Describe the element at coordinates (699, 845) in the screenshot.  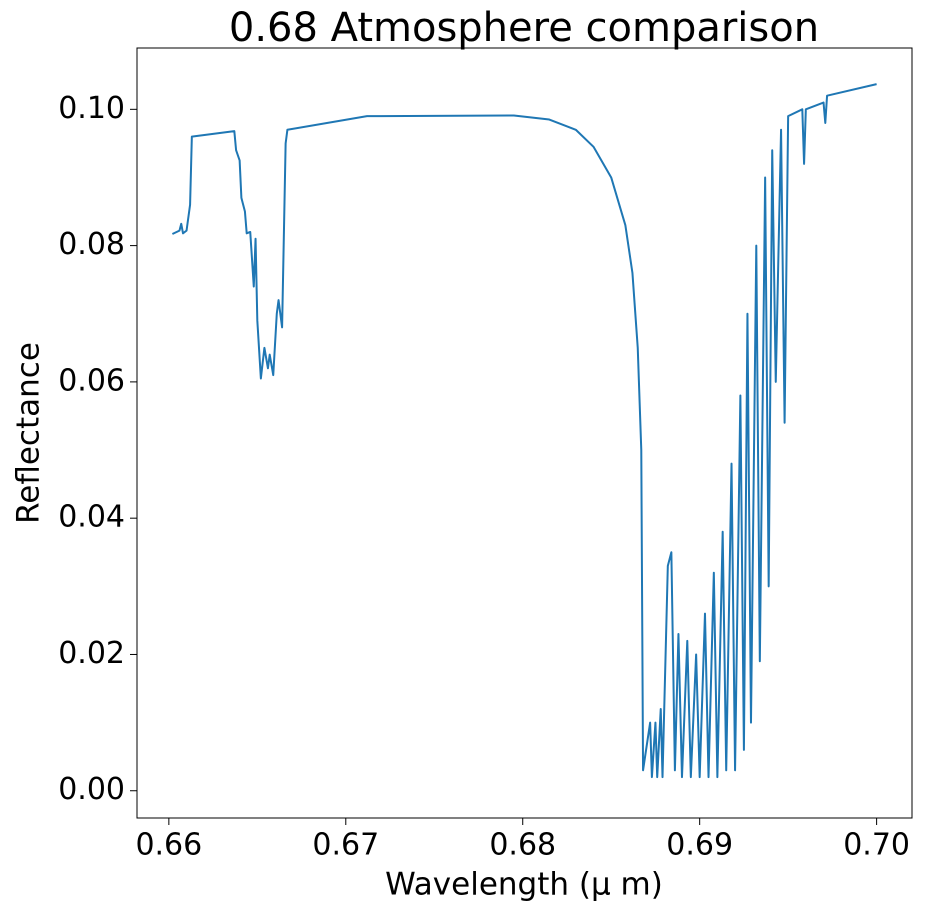
I see `x-tick-label: 0.69` at that location.